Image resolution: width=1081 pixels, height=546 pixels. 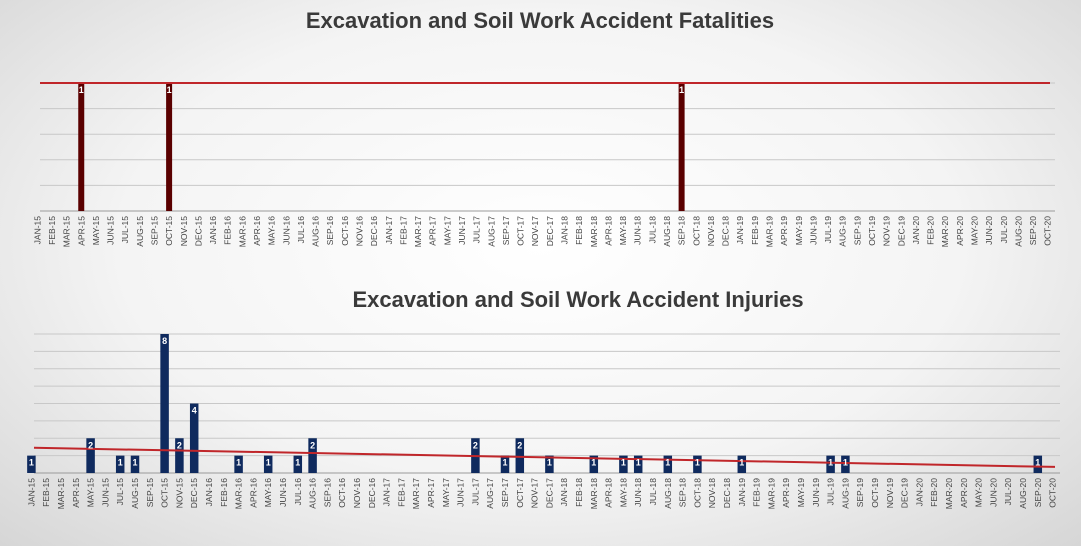 I want to click on injuries-x-tick-label: APR-18, so click(x=609, y=493).